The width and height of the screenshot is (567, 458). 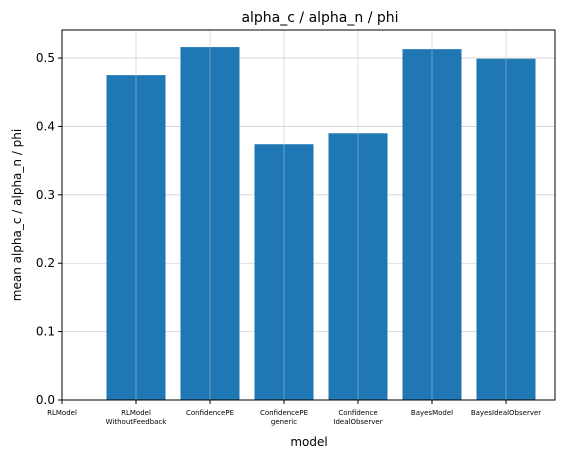 I want to click on x-tick-label-line: BayesIdealObserver, so click(x=506, y=413).